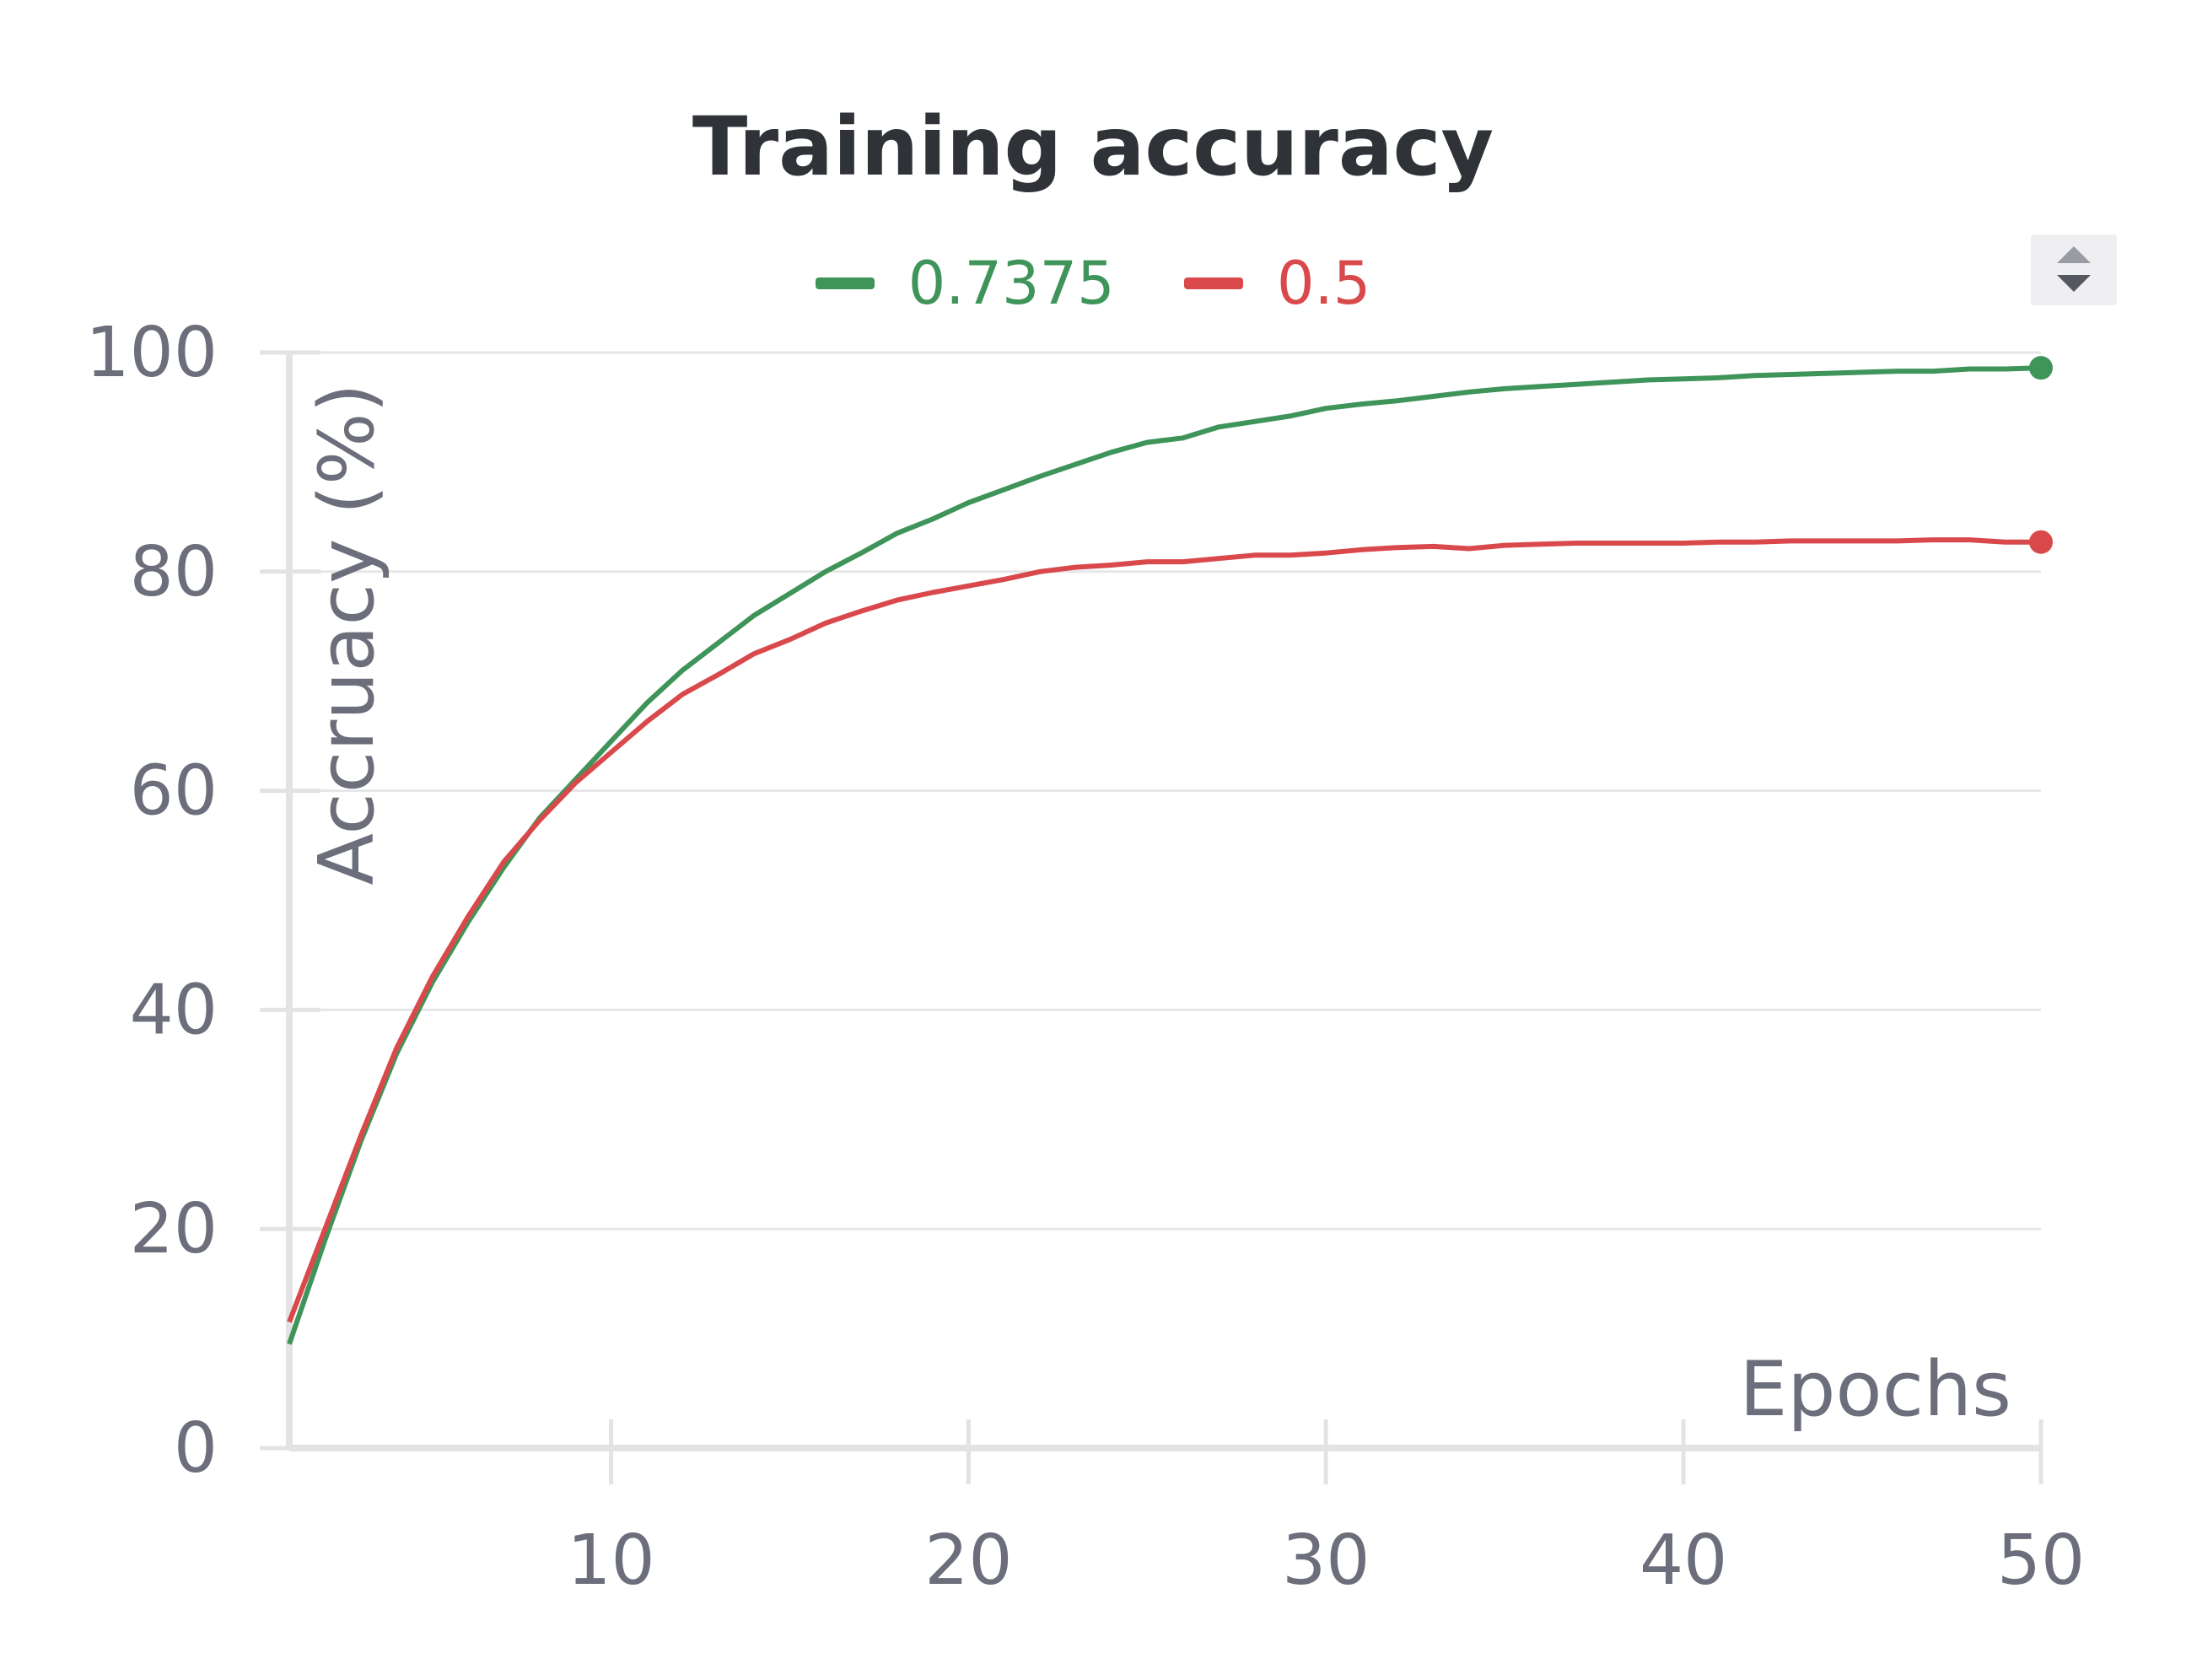  Describe the element at coordinates (347, 634) in the screenshot. I see `y-axis-label: Accruacy (%)` at that location.